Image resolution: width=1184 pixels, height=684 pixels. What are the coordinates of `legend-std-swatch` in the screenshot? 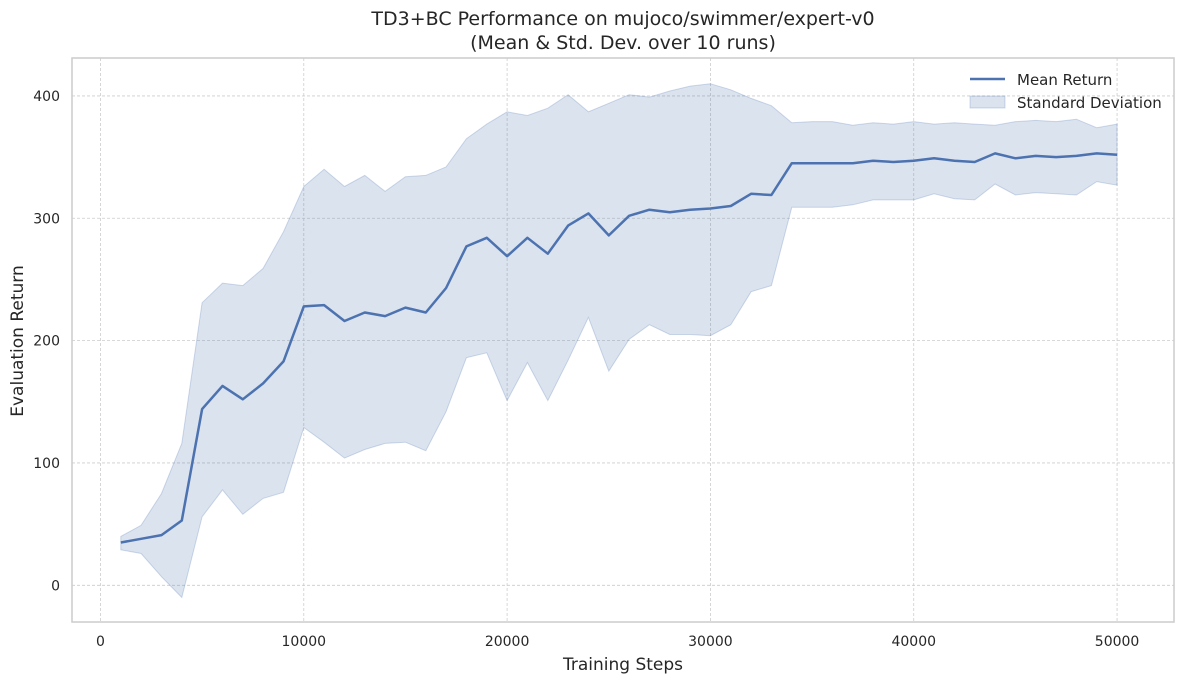 It's located at (987, 102).